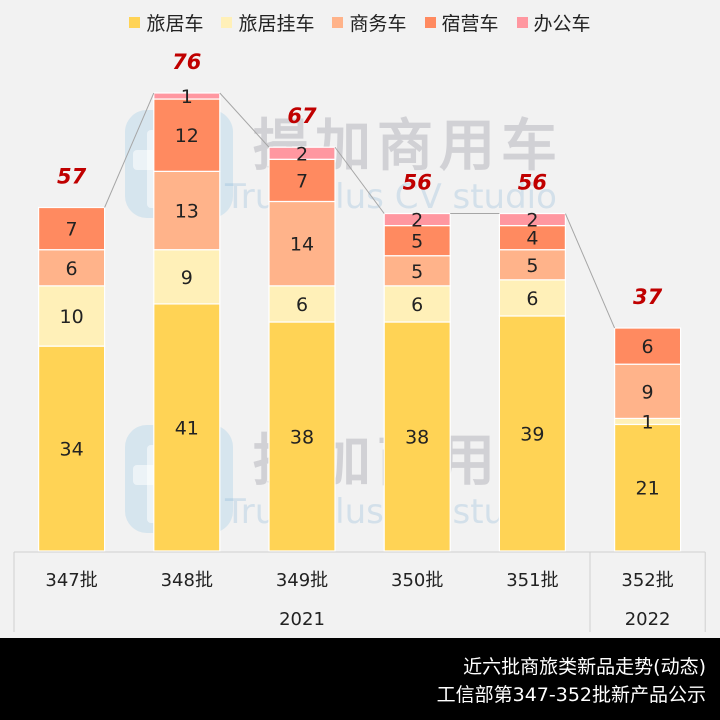  Describe the element at coordinates (648, 619) in the screenshot. I see `x-group-label: 2022` at that location.